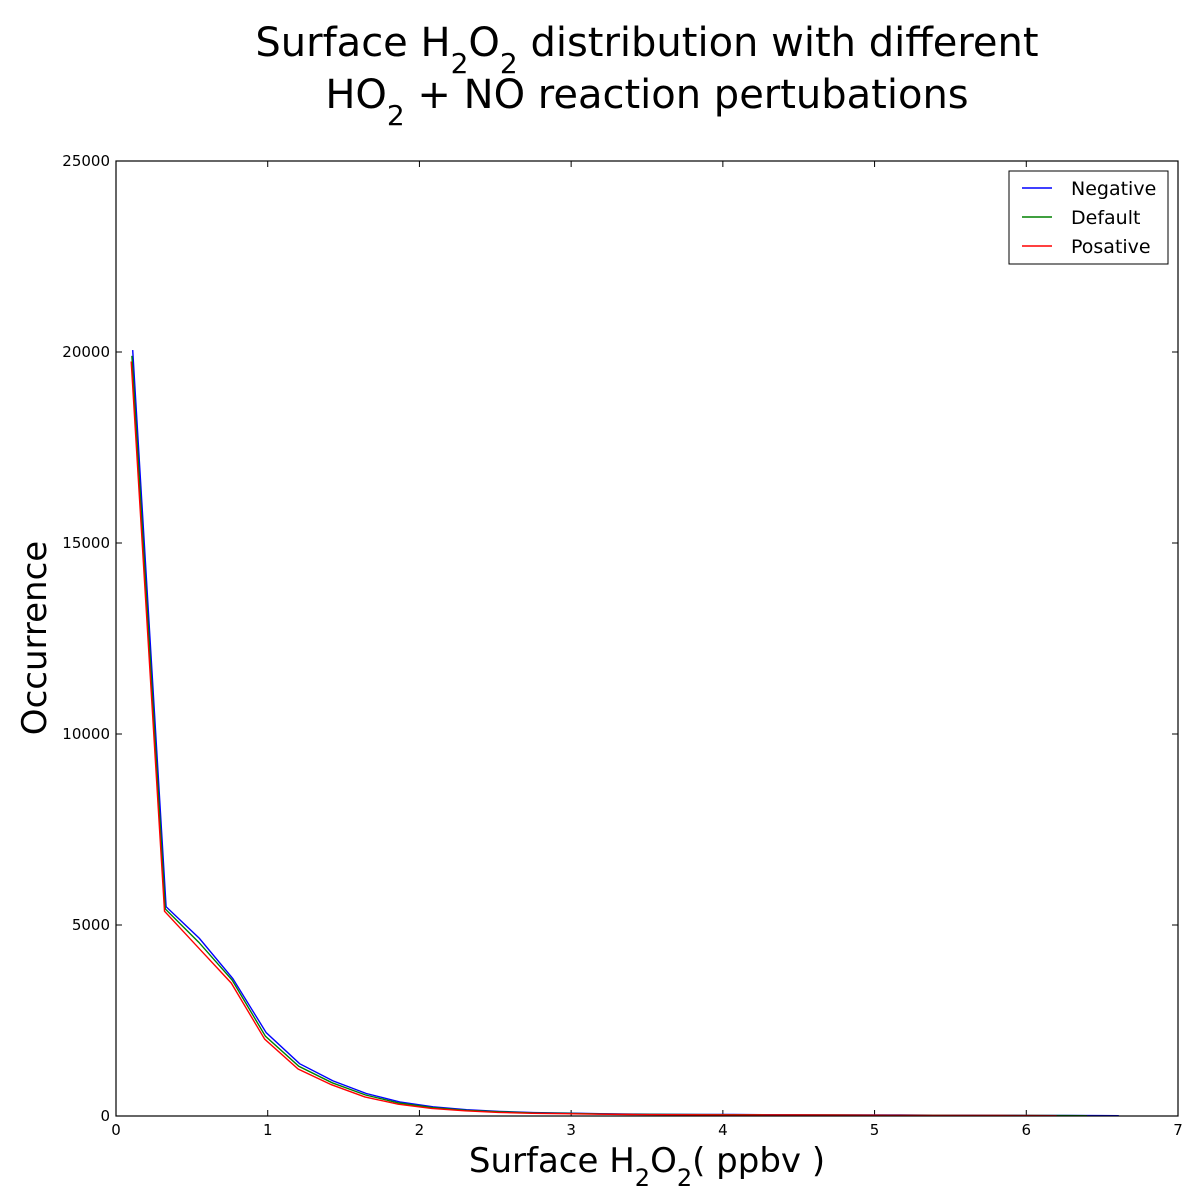 Image resolution: width=1200 pixels, height=1200 pixels. I want to click on legend-label-posative: Posative, so click(1111, 247).